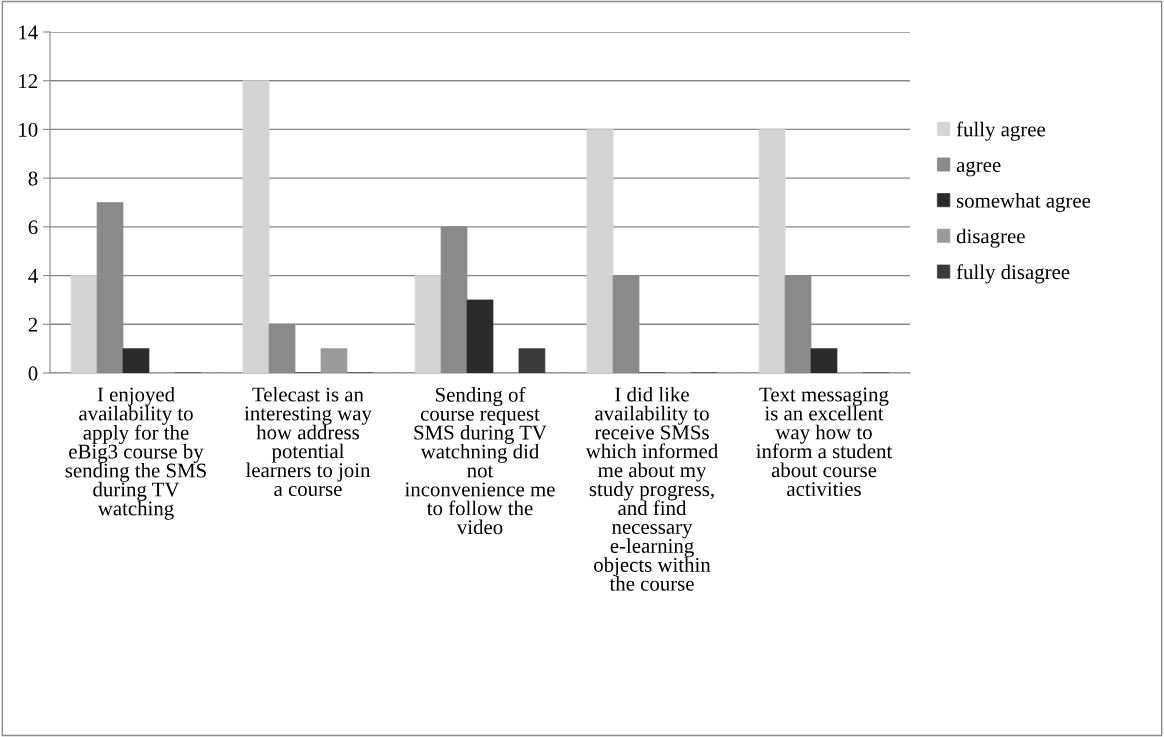  I want to click on legend-label: agree, so click(978, 169).